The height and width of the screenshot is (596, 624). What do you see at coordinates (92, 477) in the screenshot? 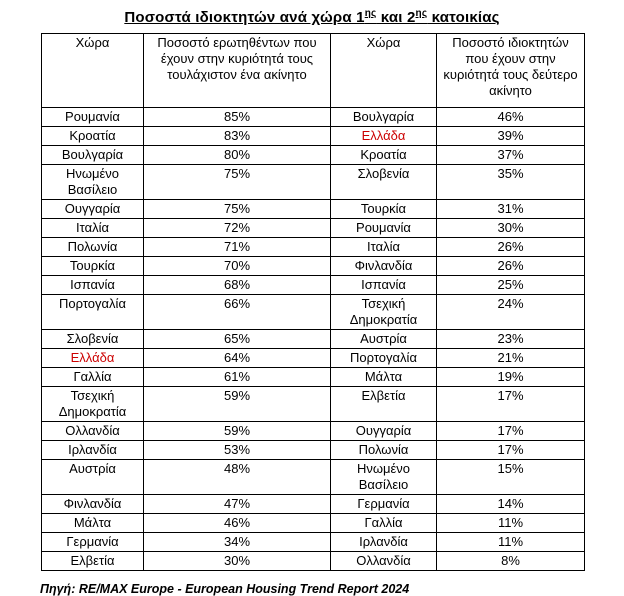
I see `country-cell-left: Αυστρία` at bounding box center [92, 477].